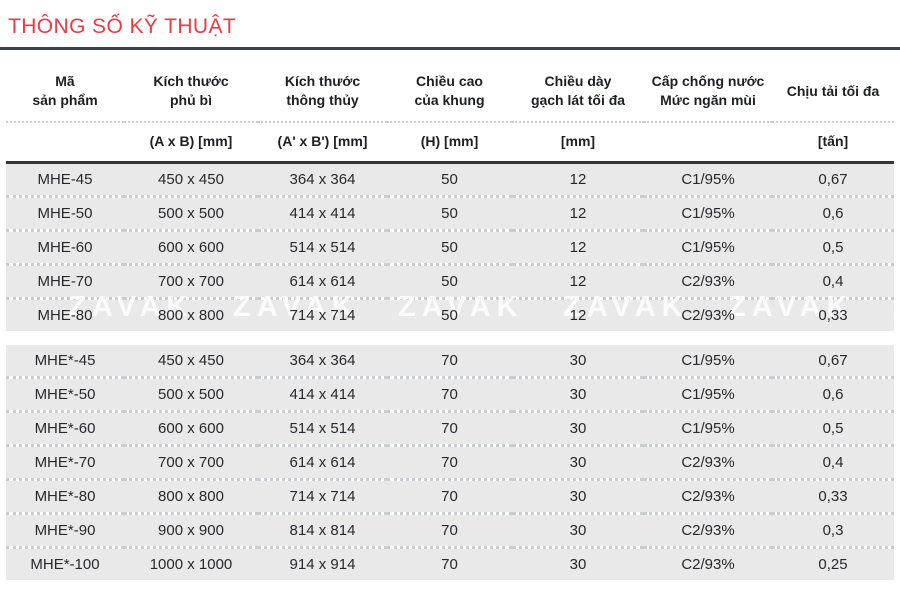  Describe the element at coordinates (65, 463) in the screenshot. I see `product-code-cell: MHE*-70` at that location.